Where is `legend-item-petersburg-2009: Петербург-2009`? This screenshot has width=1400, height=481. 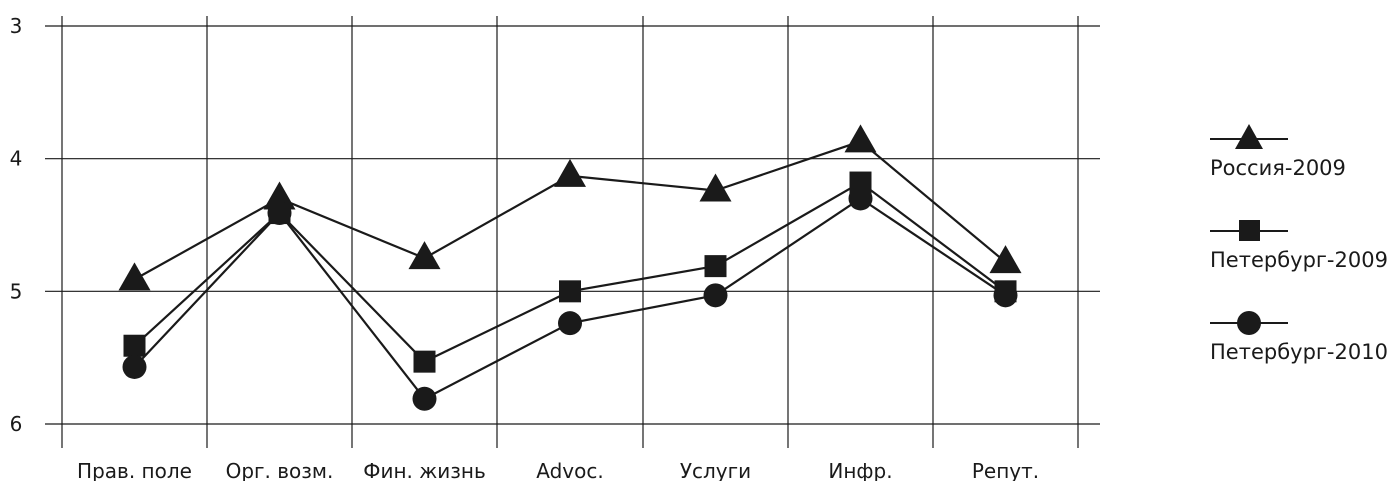
legend-item-petersburg-2009: Петербург-2009 is located at coordinates (1305, 258).